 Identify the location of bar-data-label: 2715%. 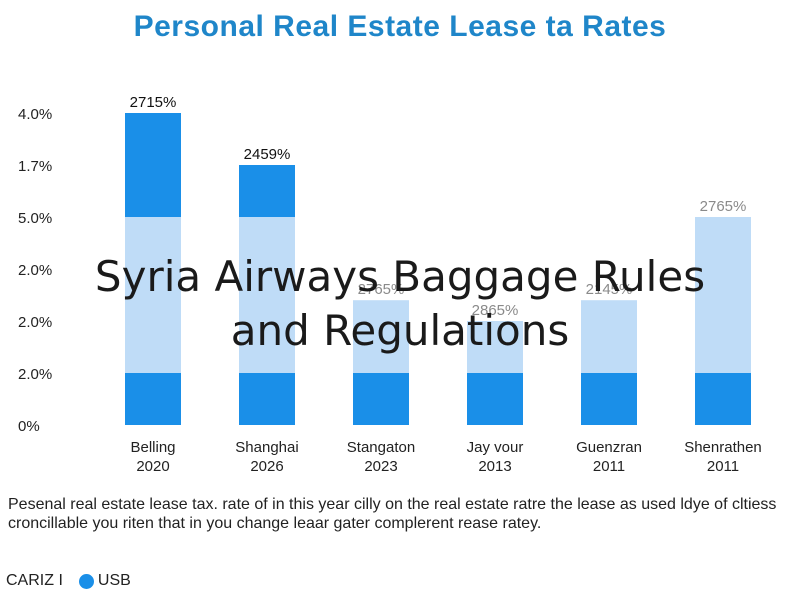
(153, 102).